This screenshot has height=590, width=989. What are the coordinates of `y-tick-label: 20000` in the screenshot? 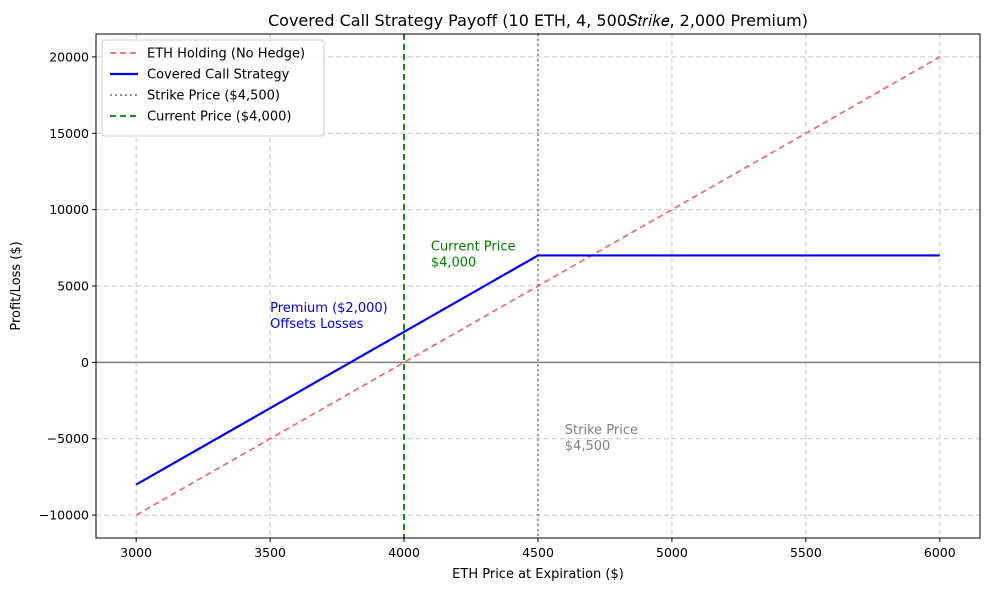 It's located at (69, 56).